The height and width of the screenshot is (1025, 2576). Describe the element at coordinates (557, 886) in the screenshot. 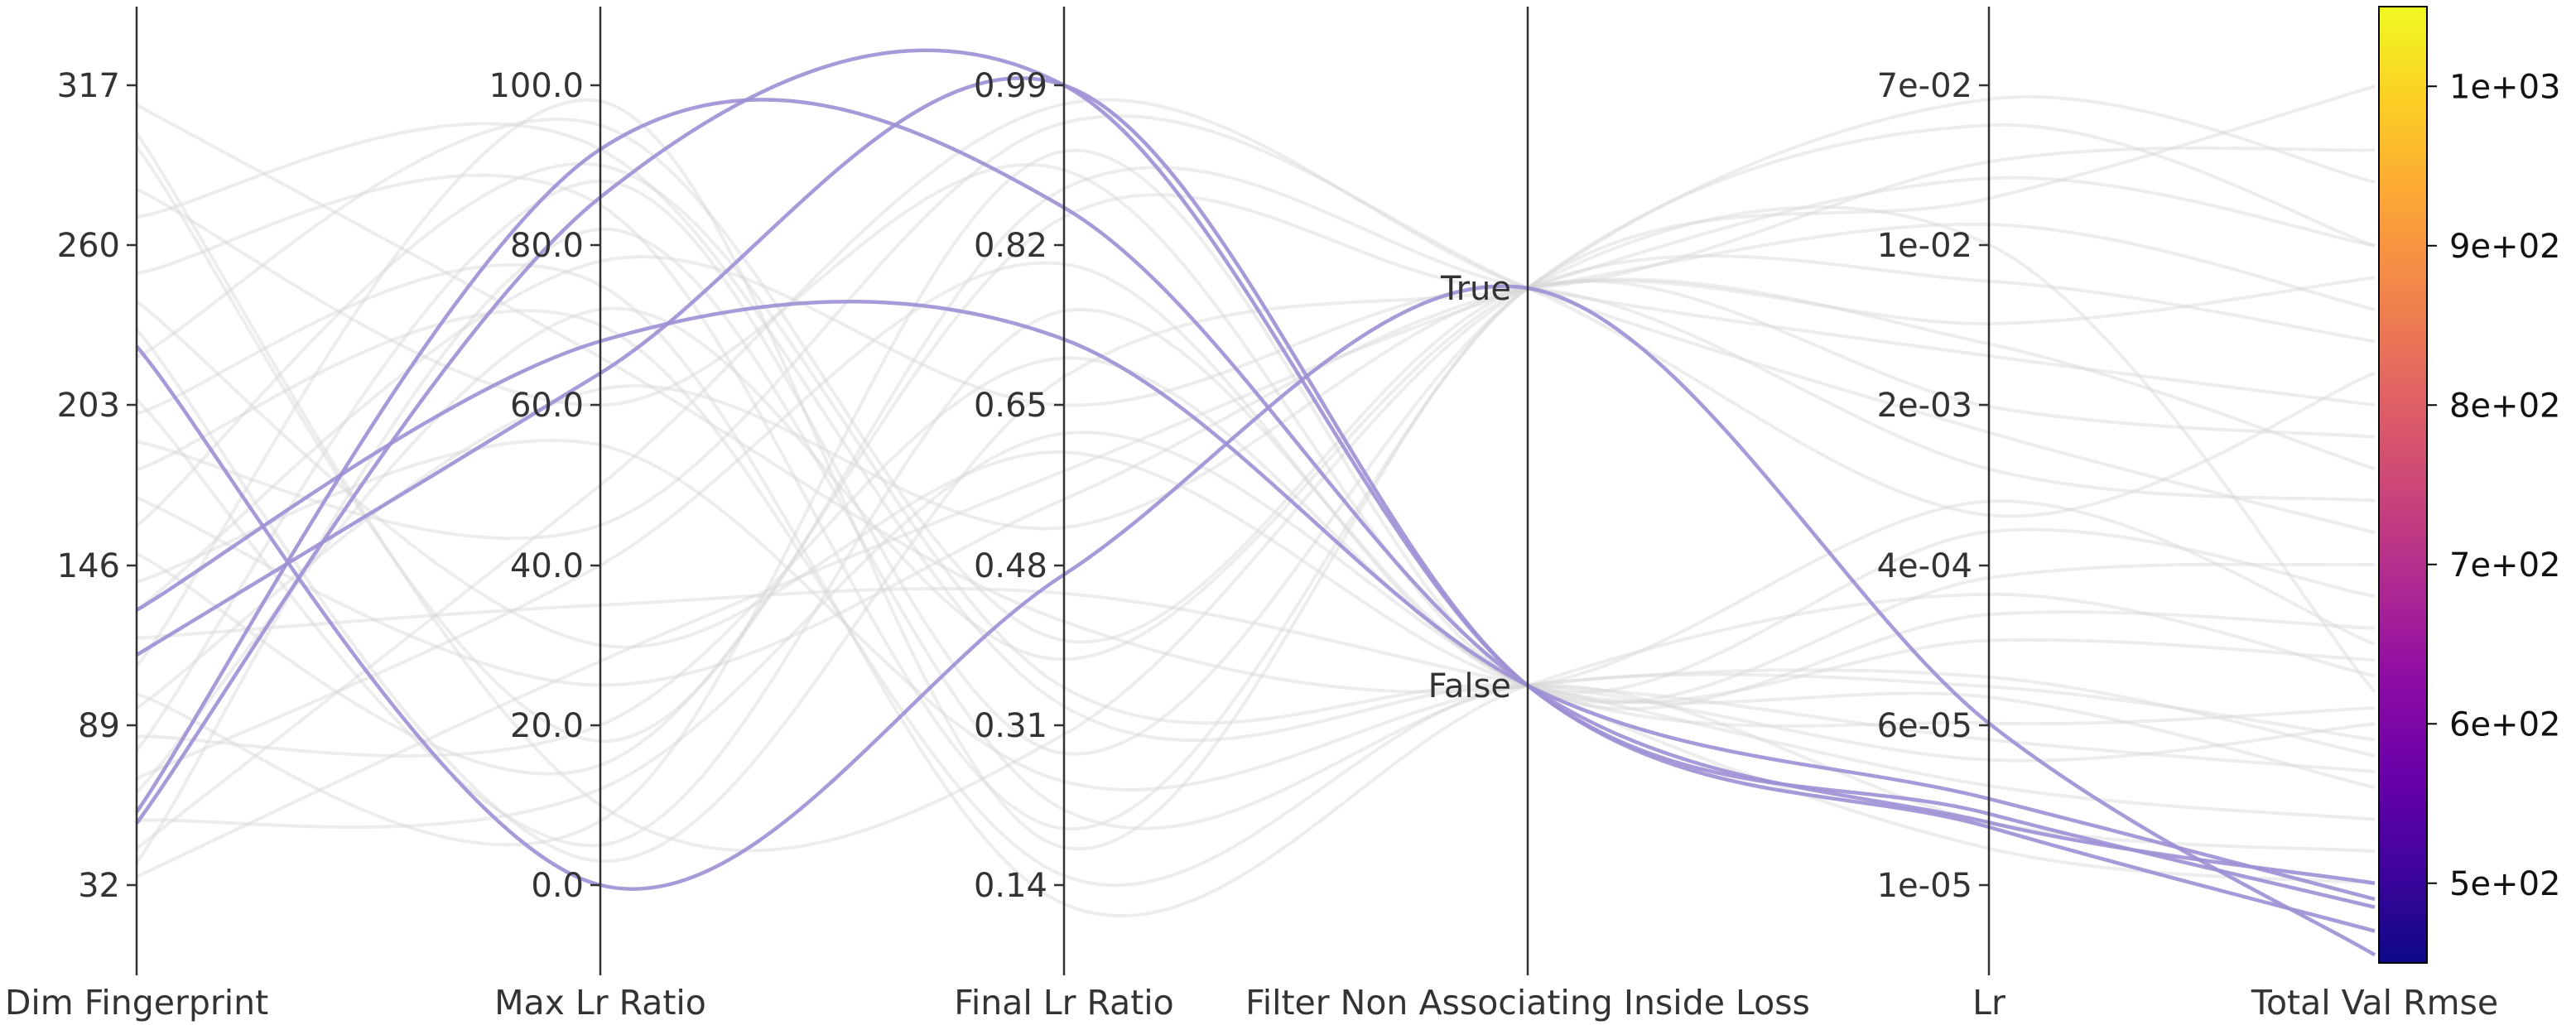

I see `tick-label-max-lr-ratio: 0.0` at that location.